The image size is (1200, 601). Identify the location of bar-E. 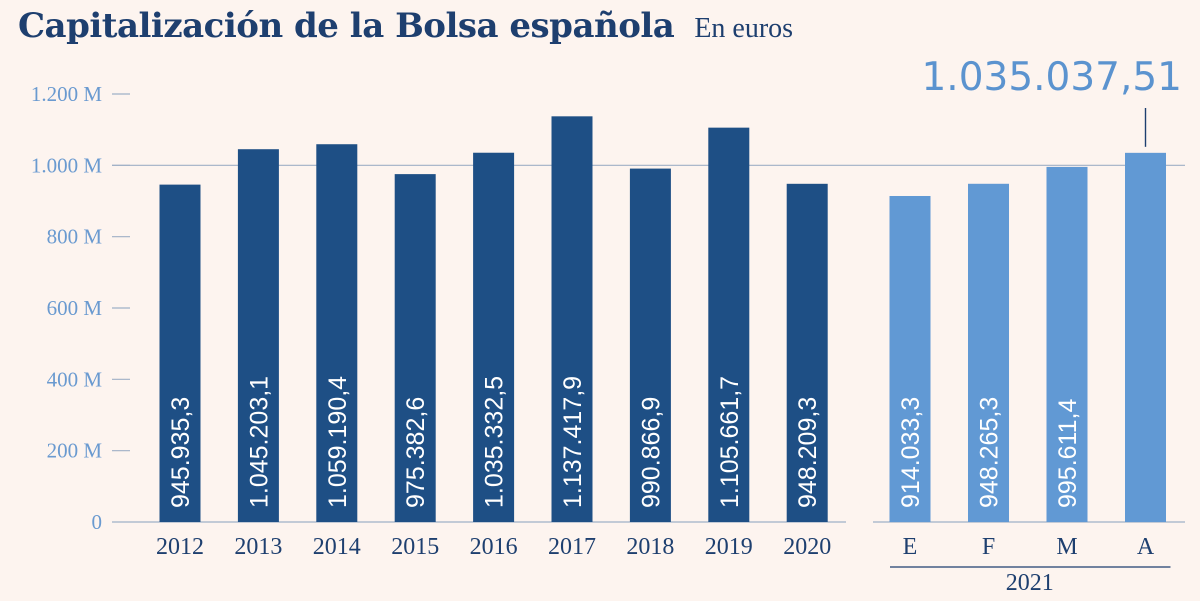
(910, 358).